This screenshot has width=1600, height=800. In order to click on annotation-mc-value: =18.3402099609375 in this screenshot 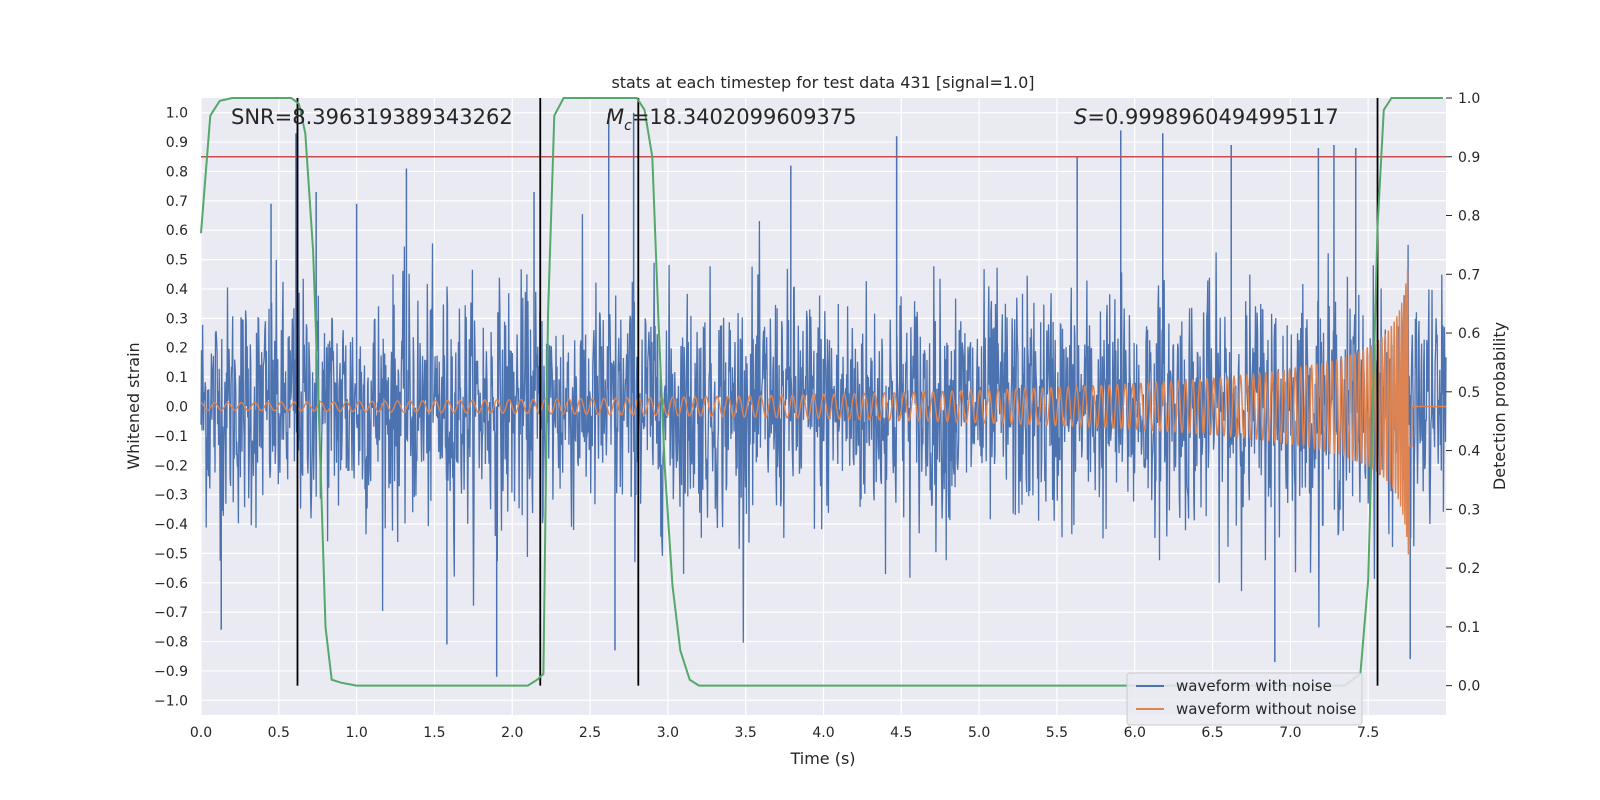, I will do `click(744, 117)`.